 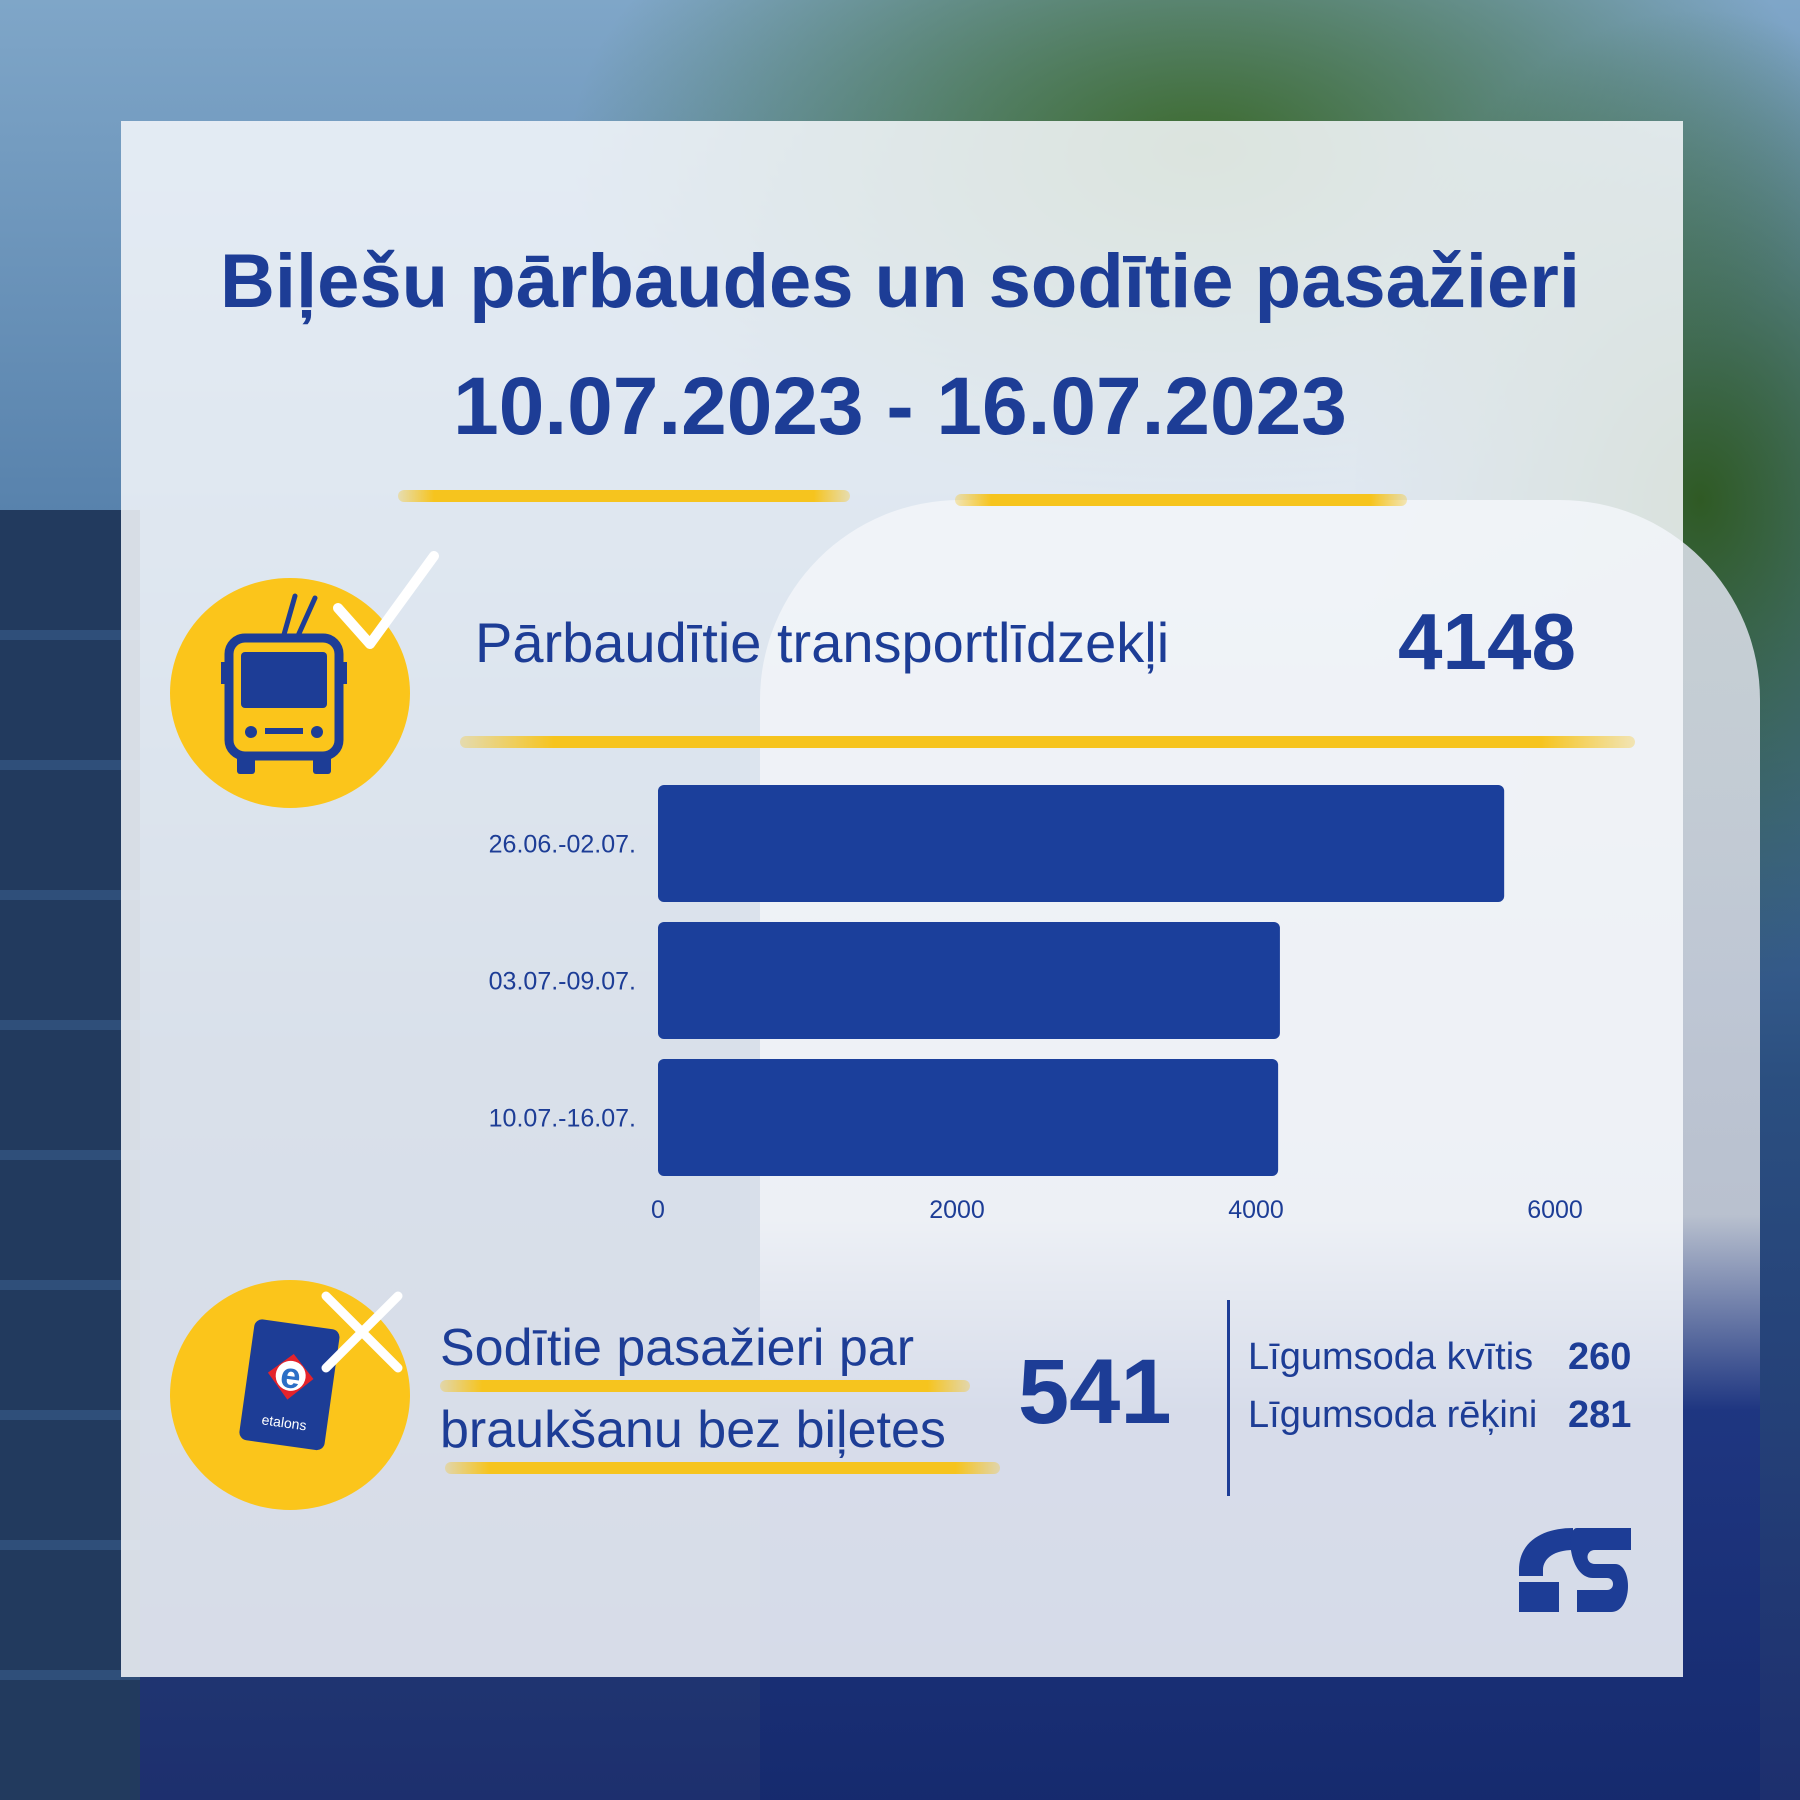 What do you see at coordinates (658, 1210) in the screenshot?
I see `x-tick-label-0: 0` at bounding box center [658, 1210].